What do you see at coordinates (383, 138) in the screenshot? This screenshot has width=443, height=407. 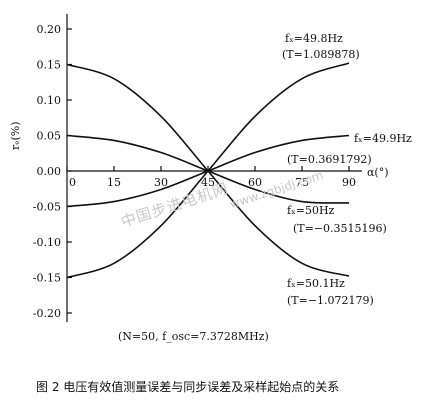 I see `series-label-49-9: fₓ=49.9Hz` at bounding box center [383, 138].